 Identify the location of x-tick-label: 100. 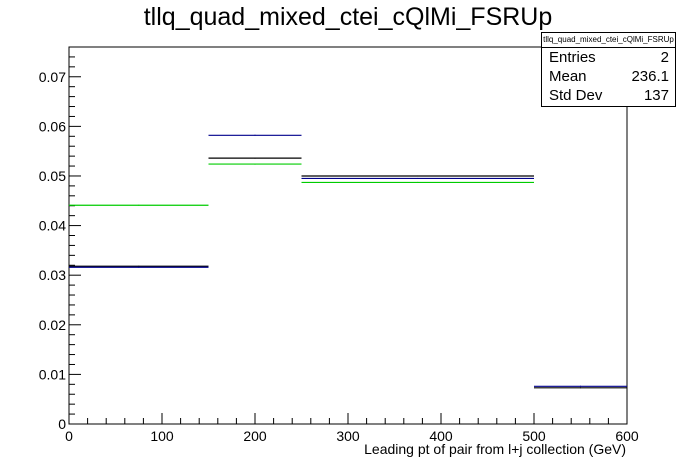
(162, 436).